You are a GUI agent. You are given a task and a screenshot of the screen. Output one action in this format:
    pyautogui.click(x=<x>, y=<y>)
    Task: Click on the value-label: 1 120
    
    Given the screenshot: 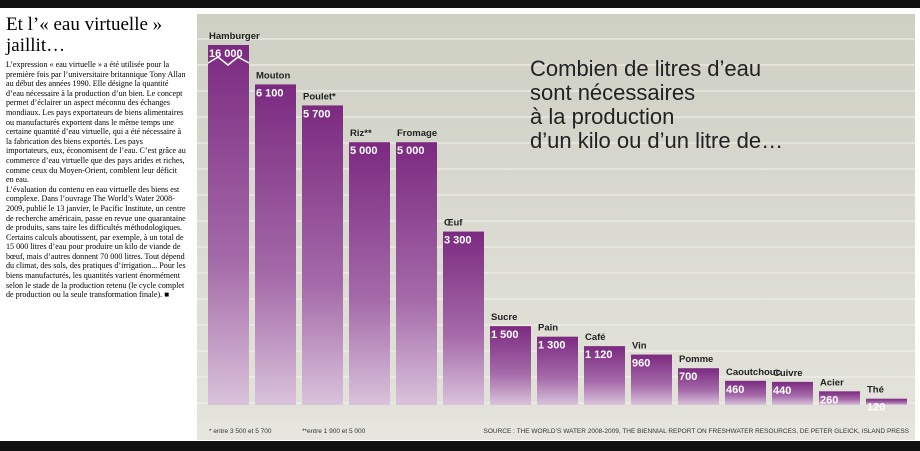 What is the action you would take?
    pyautogui.click(x=599, y=355)
    